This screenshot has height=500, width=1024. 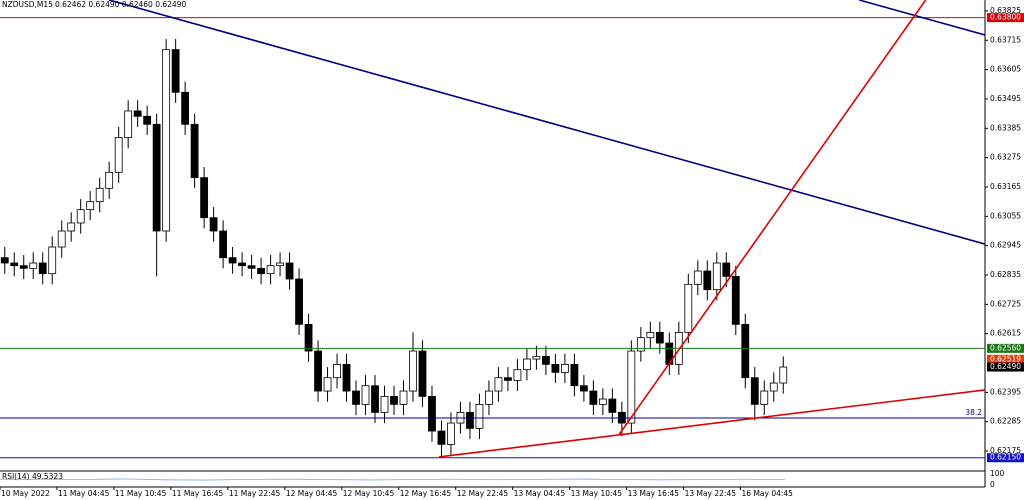 What do you see at coordinates (1005, 333) in the screenshot?
I see `y-tick-label: 0.62615` at bounding box center [1005, 333].